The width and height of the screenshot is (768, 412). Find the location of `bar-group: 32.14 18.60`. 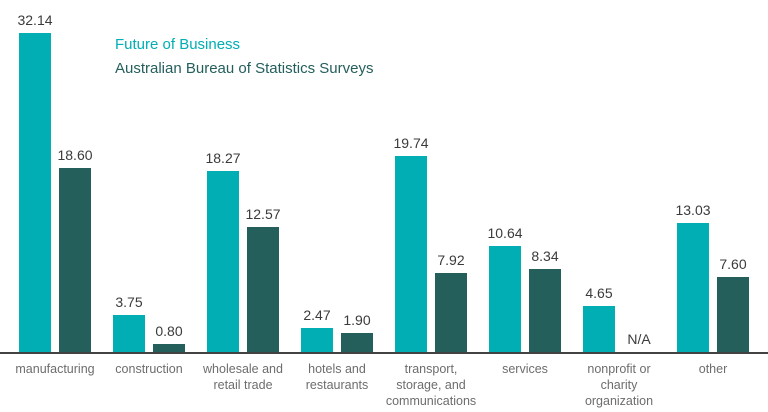

bar-group: 32.14 18.60 is located at coordinates (55, 176).